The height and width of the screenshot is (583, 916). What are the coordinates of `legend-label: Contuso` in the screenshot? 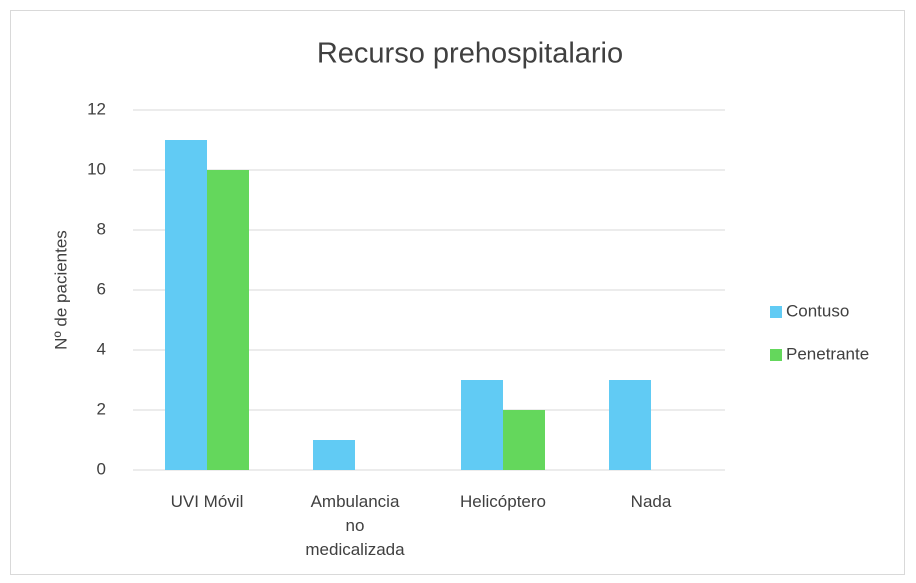 It's located at (817, 310).